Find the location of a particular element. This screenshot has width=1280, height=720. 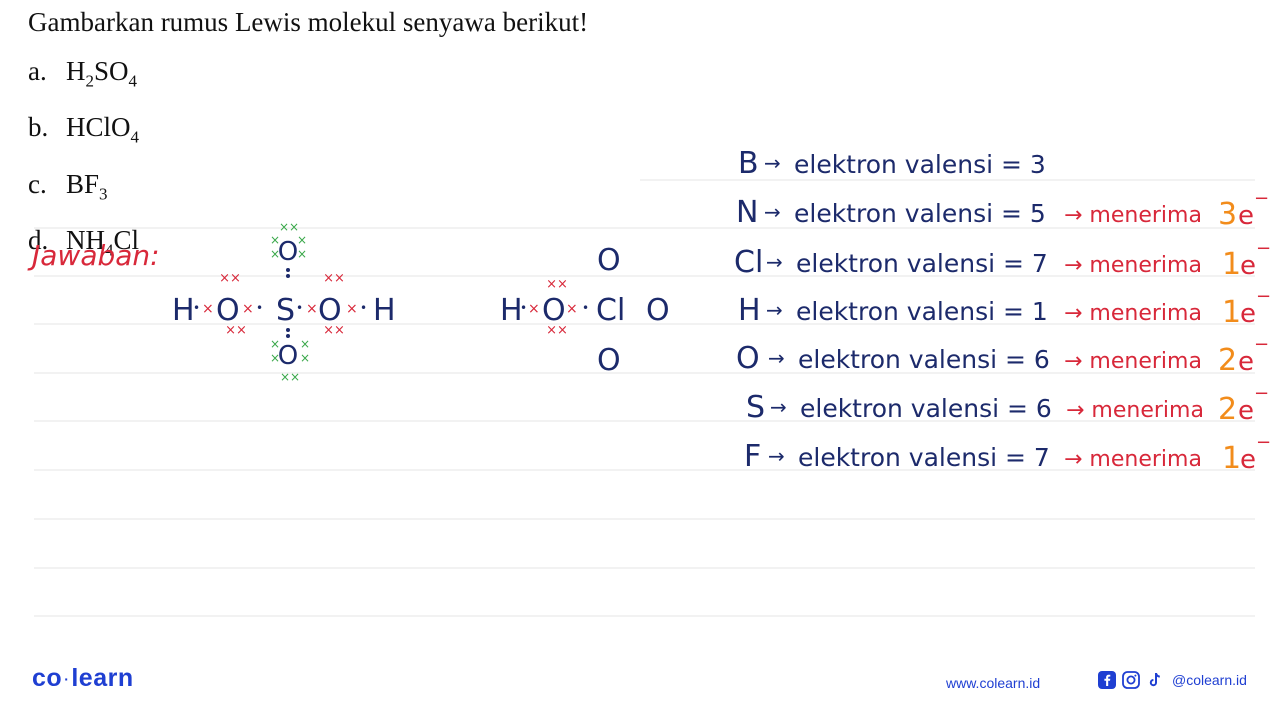

element-symbol: N is located at coordinates (747, 212).